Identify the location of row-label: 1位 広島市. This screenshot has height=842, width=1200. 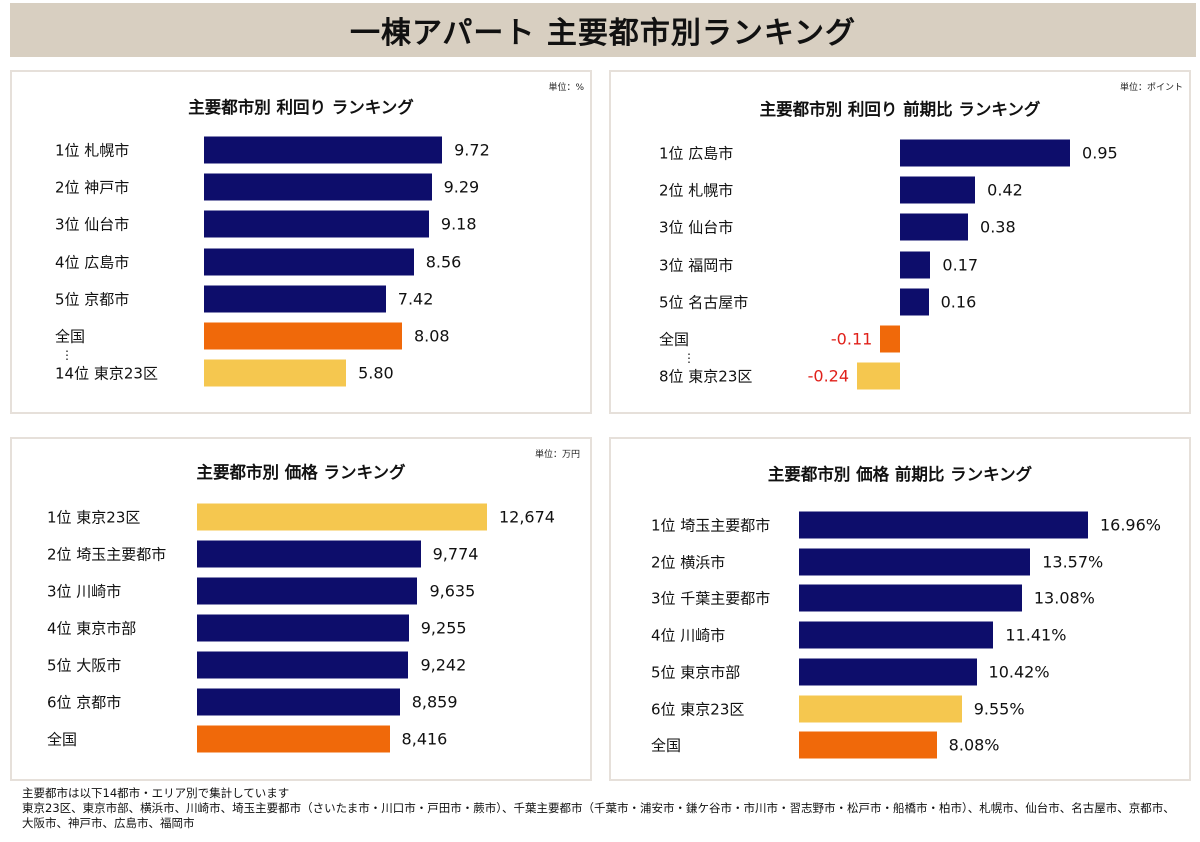
(696, 153).